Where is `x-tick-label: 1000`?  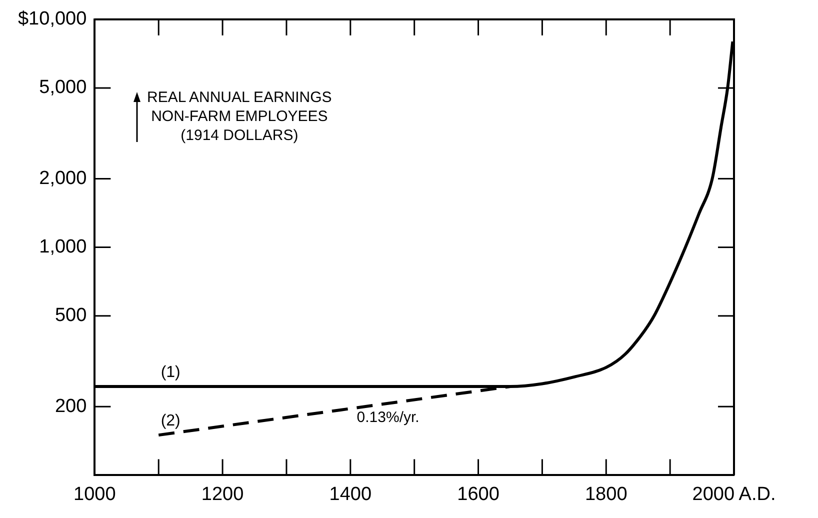 x-tick-label: 1000 is located at coordinates (95, 494).